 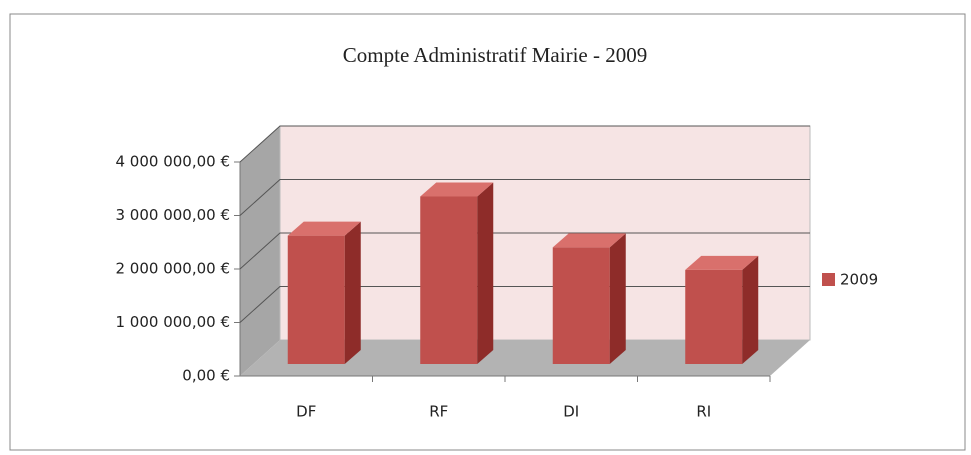 I want to click on x-tick-label: DF, so click(x=306, y=412).